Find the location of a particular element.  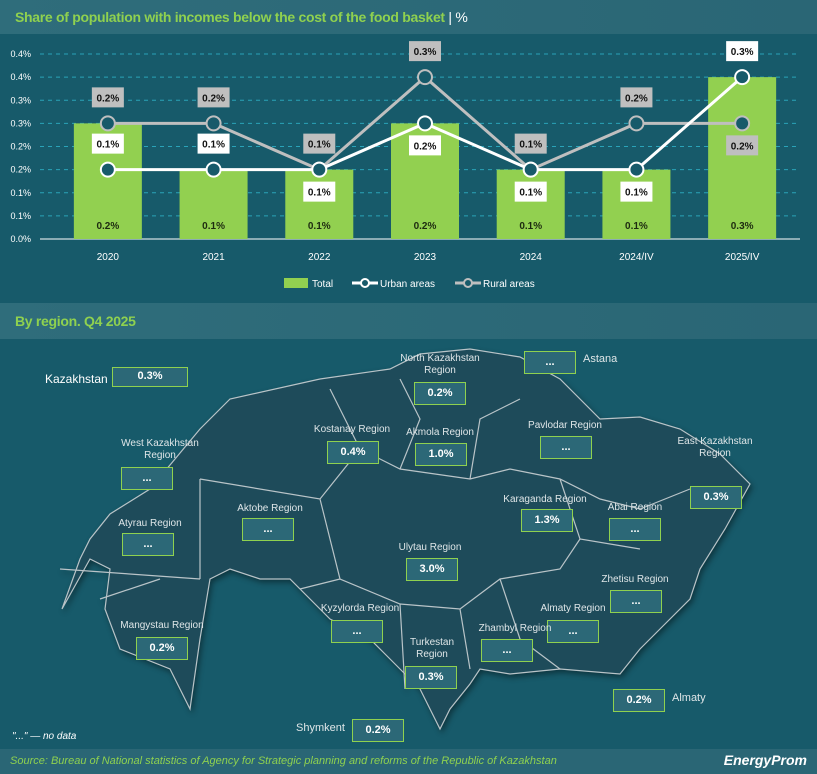

region-value-box: 1.3% is located at coordinates (547, 520).